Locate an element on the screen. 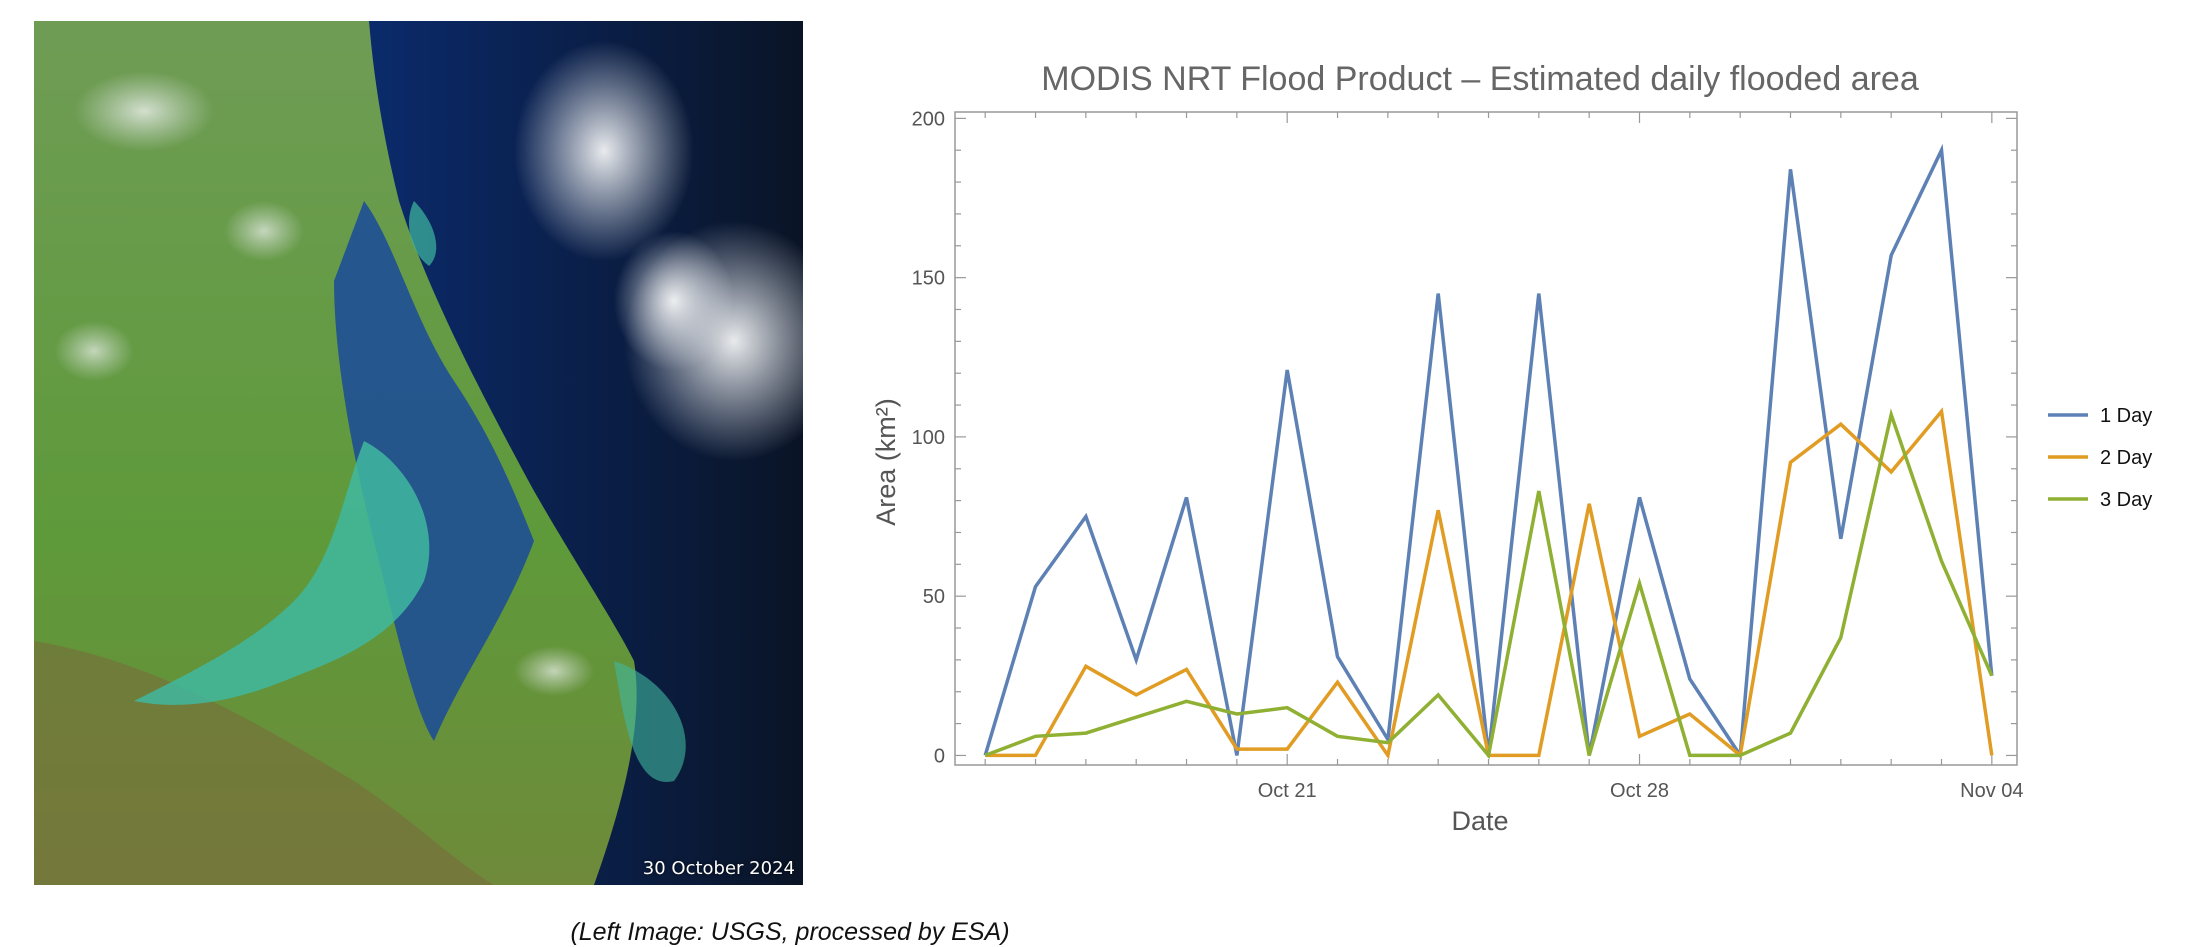 This screenshot has width=2186, height=947. x-tick-label: Oct 21 is located at coordinates (1287, 791).